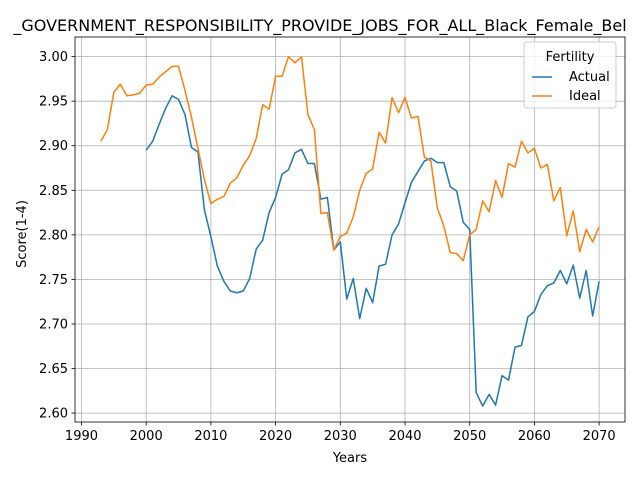 The image size is (640, 480). I want to click on y-tick-label: 2.75, so click(53, 280).